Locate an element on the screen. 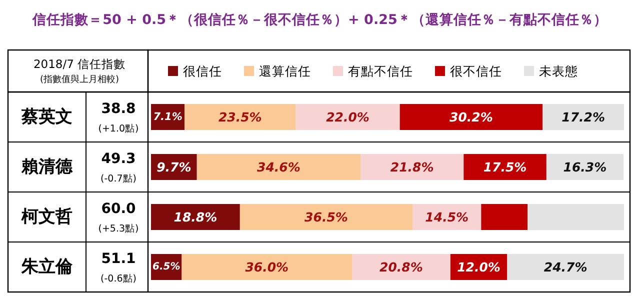 The image size is (640, 298). data-label: 36.0% is located at coordinates (267, 267).